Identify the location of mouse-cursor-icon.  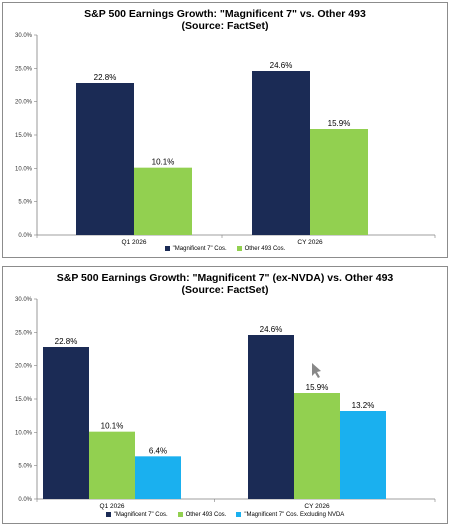
(316, 370).